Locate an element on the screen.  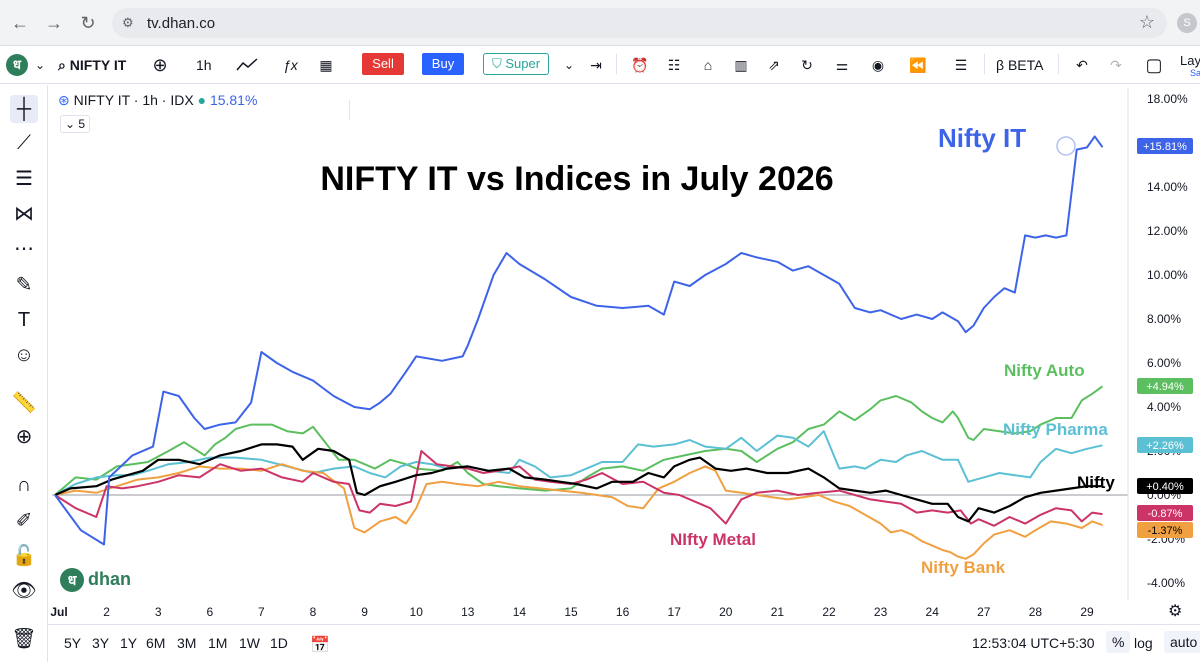
x-tick-label: 24 is located at coordinates (933, 612).